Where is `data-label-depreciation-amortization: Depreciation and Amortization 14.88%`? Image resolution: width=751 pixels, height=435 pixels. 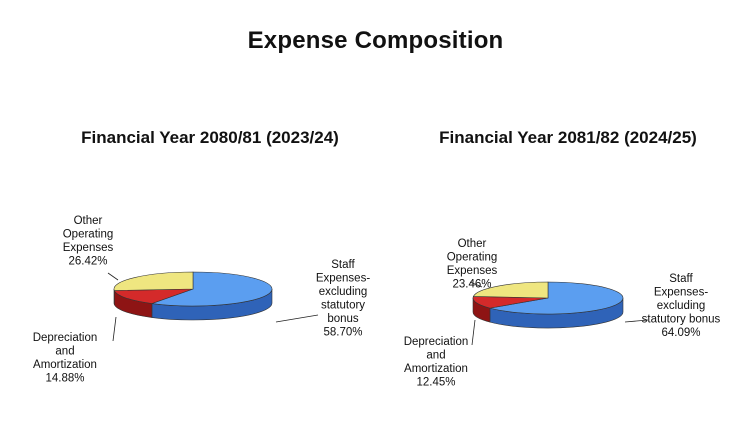
data-label-depreciation-amortization: Depreciation and Amortization 14.88% is located at coordinates (65, 358).